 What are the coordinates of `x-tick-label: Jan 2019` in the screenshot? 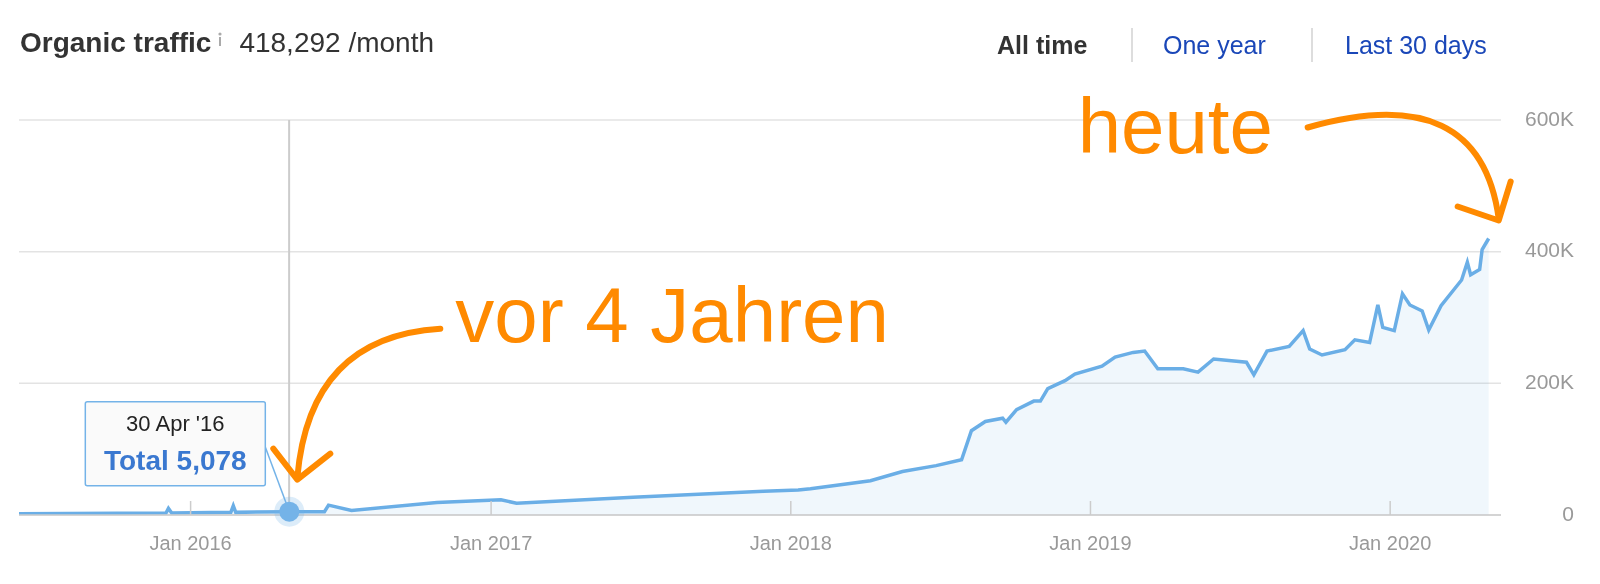 It's located at (1090, 543).